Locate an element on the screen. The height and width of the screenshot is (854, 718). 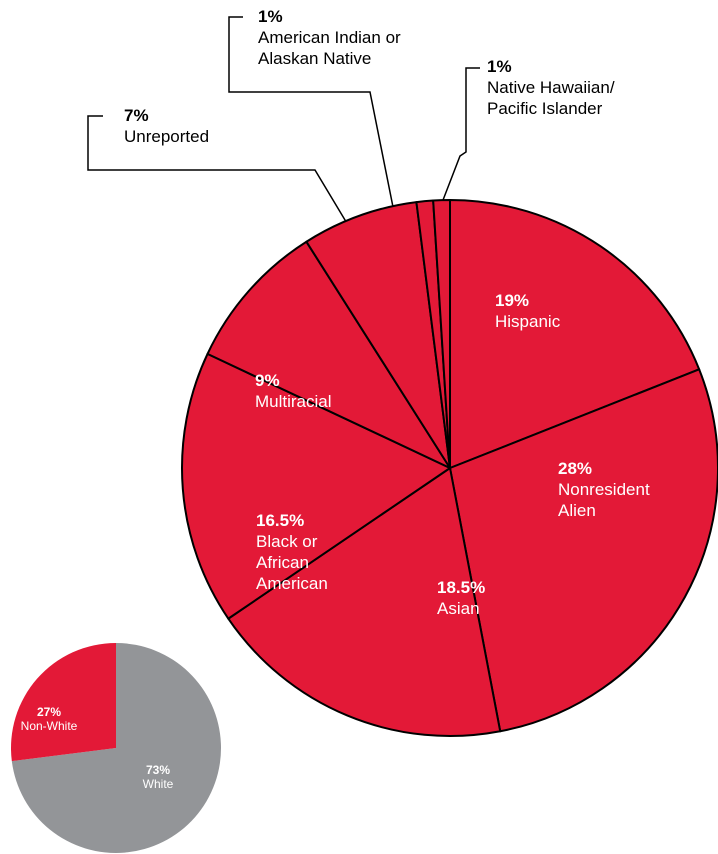
leader-lines is located at coordinates (283, 131).